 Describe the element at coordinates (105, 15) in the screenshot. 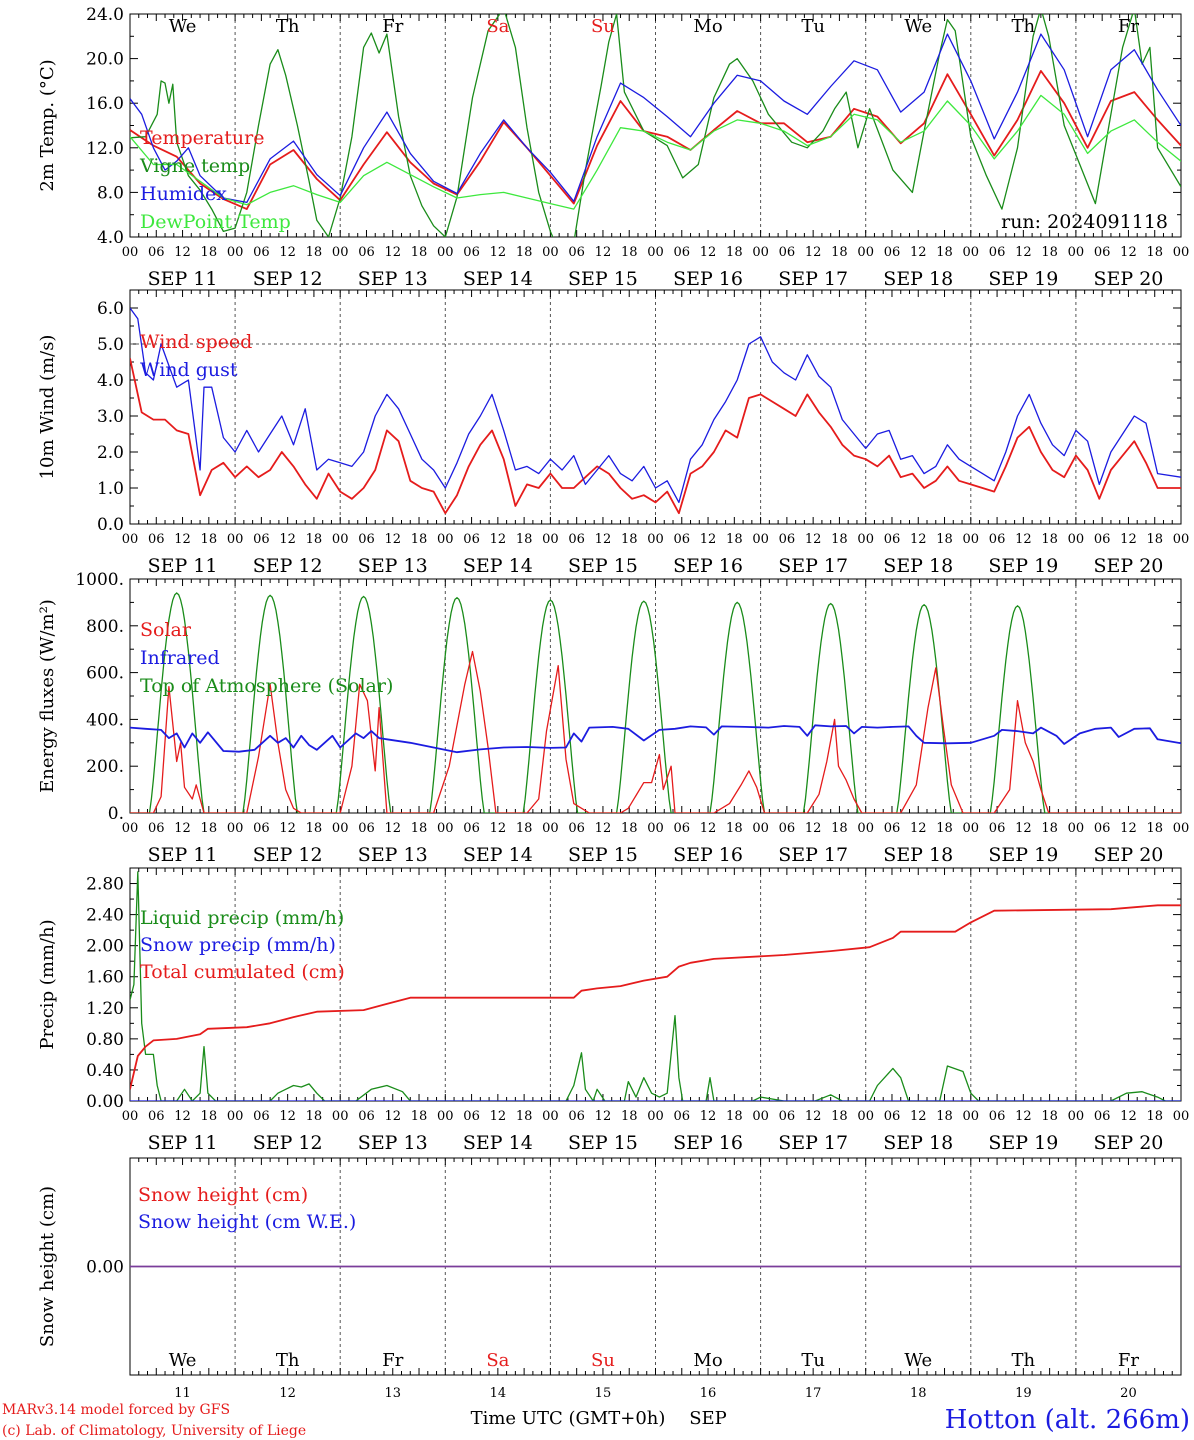

I see `y-tick-label: 24.0` at that location.